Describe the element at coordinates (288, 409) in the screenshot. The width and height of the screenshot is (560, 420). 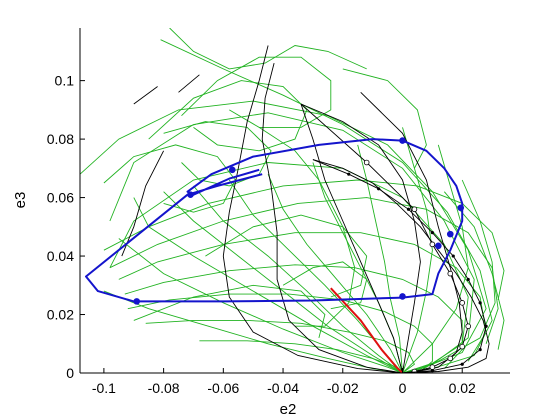
I see `x-axis-label: e2` at that location.